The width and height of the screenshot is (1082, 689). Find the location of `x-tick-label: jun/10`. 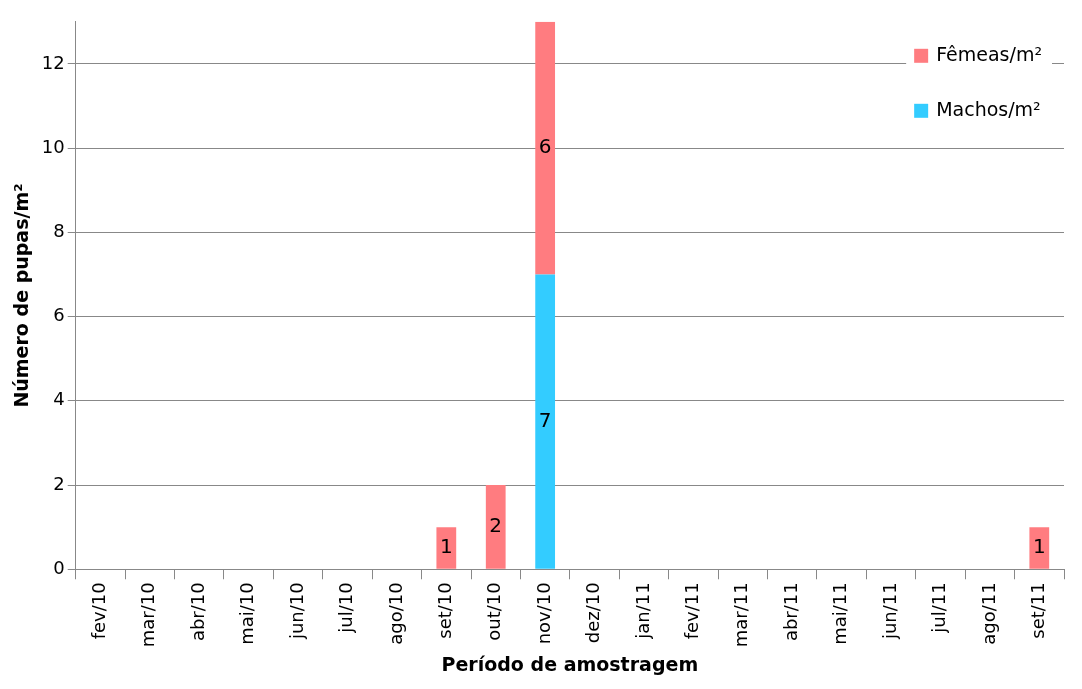

x-tick-label: jun/10 is located at coordinates (296, 611).